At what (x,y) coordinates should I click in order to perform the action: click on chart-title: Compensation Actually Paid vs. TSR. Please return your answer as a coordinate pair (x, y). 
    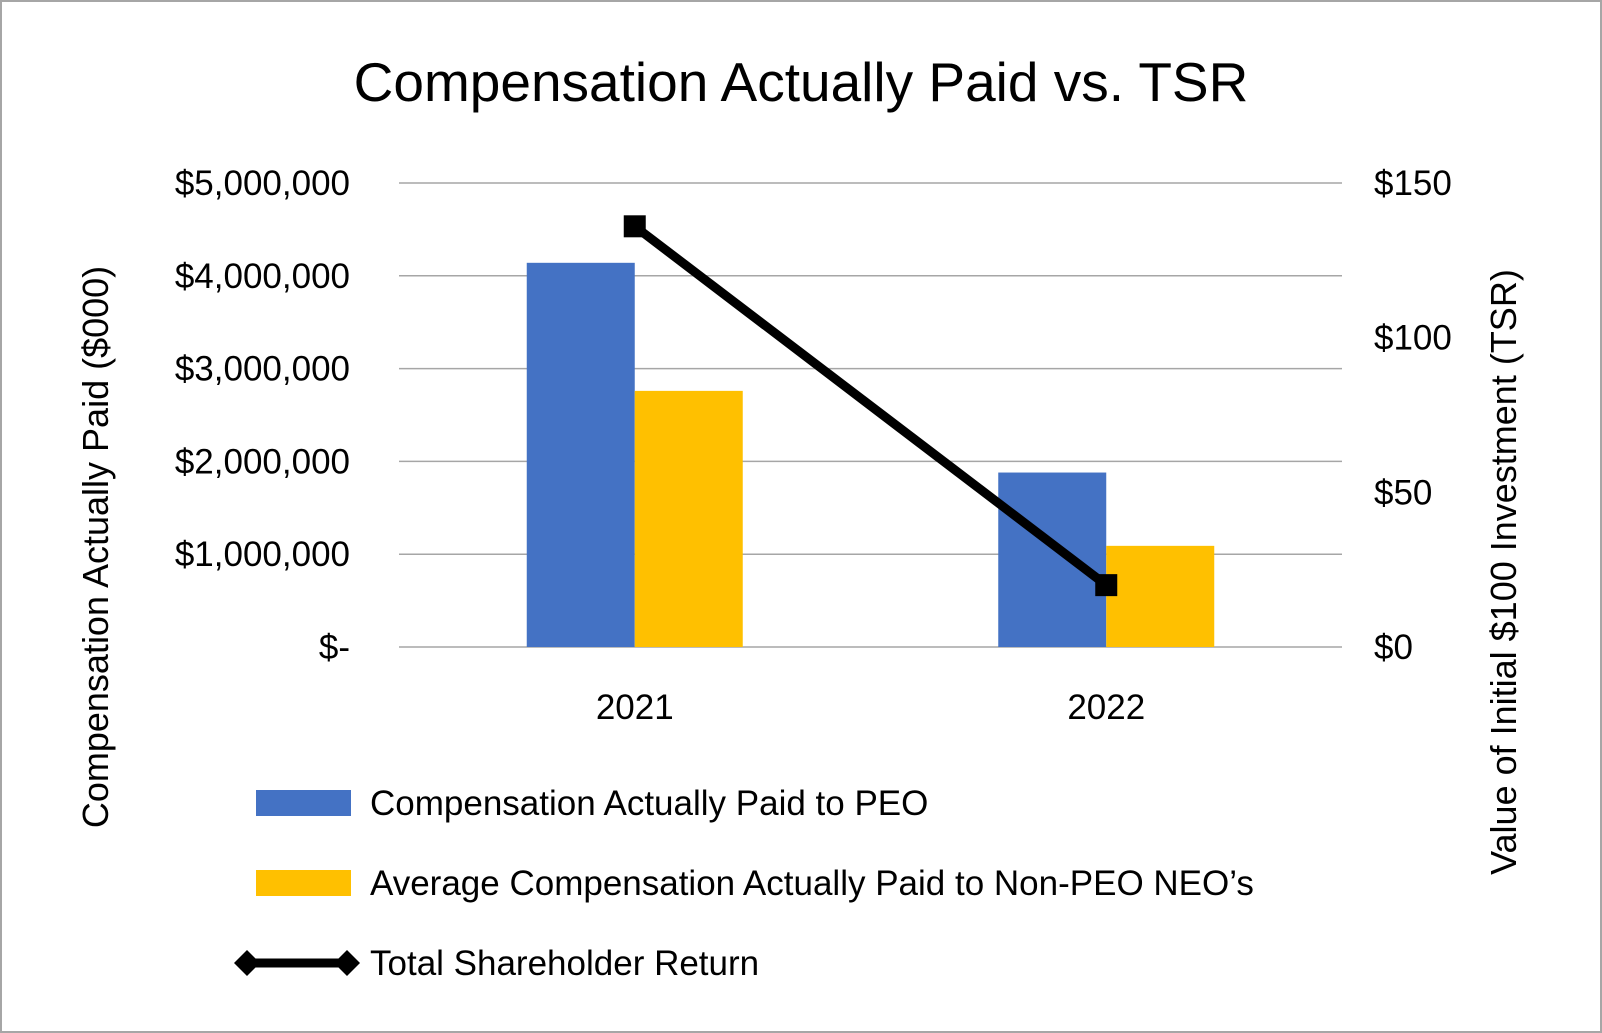
    Looking at the image, I should click on (801, 82).